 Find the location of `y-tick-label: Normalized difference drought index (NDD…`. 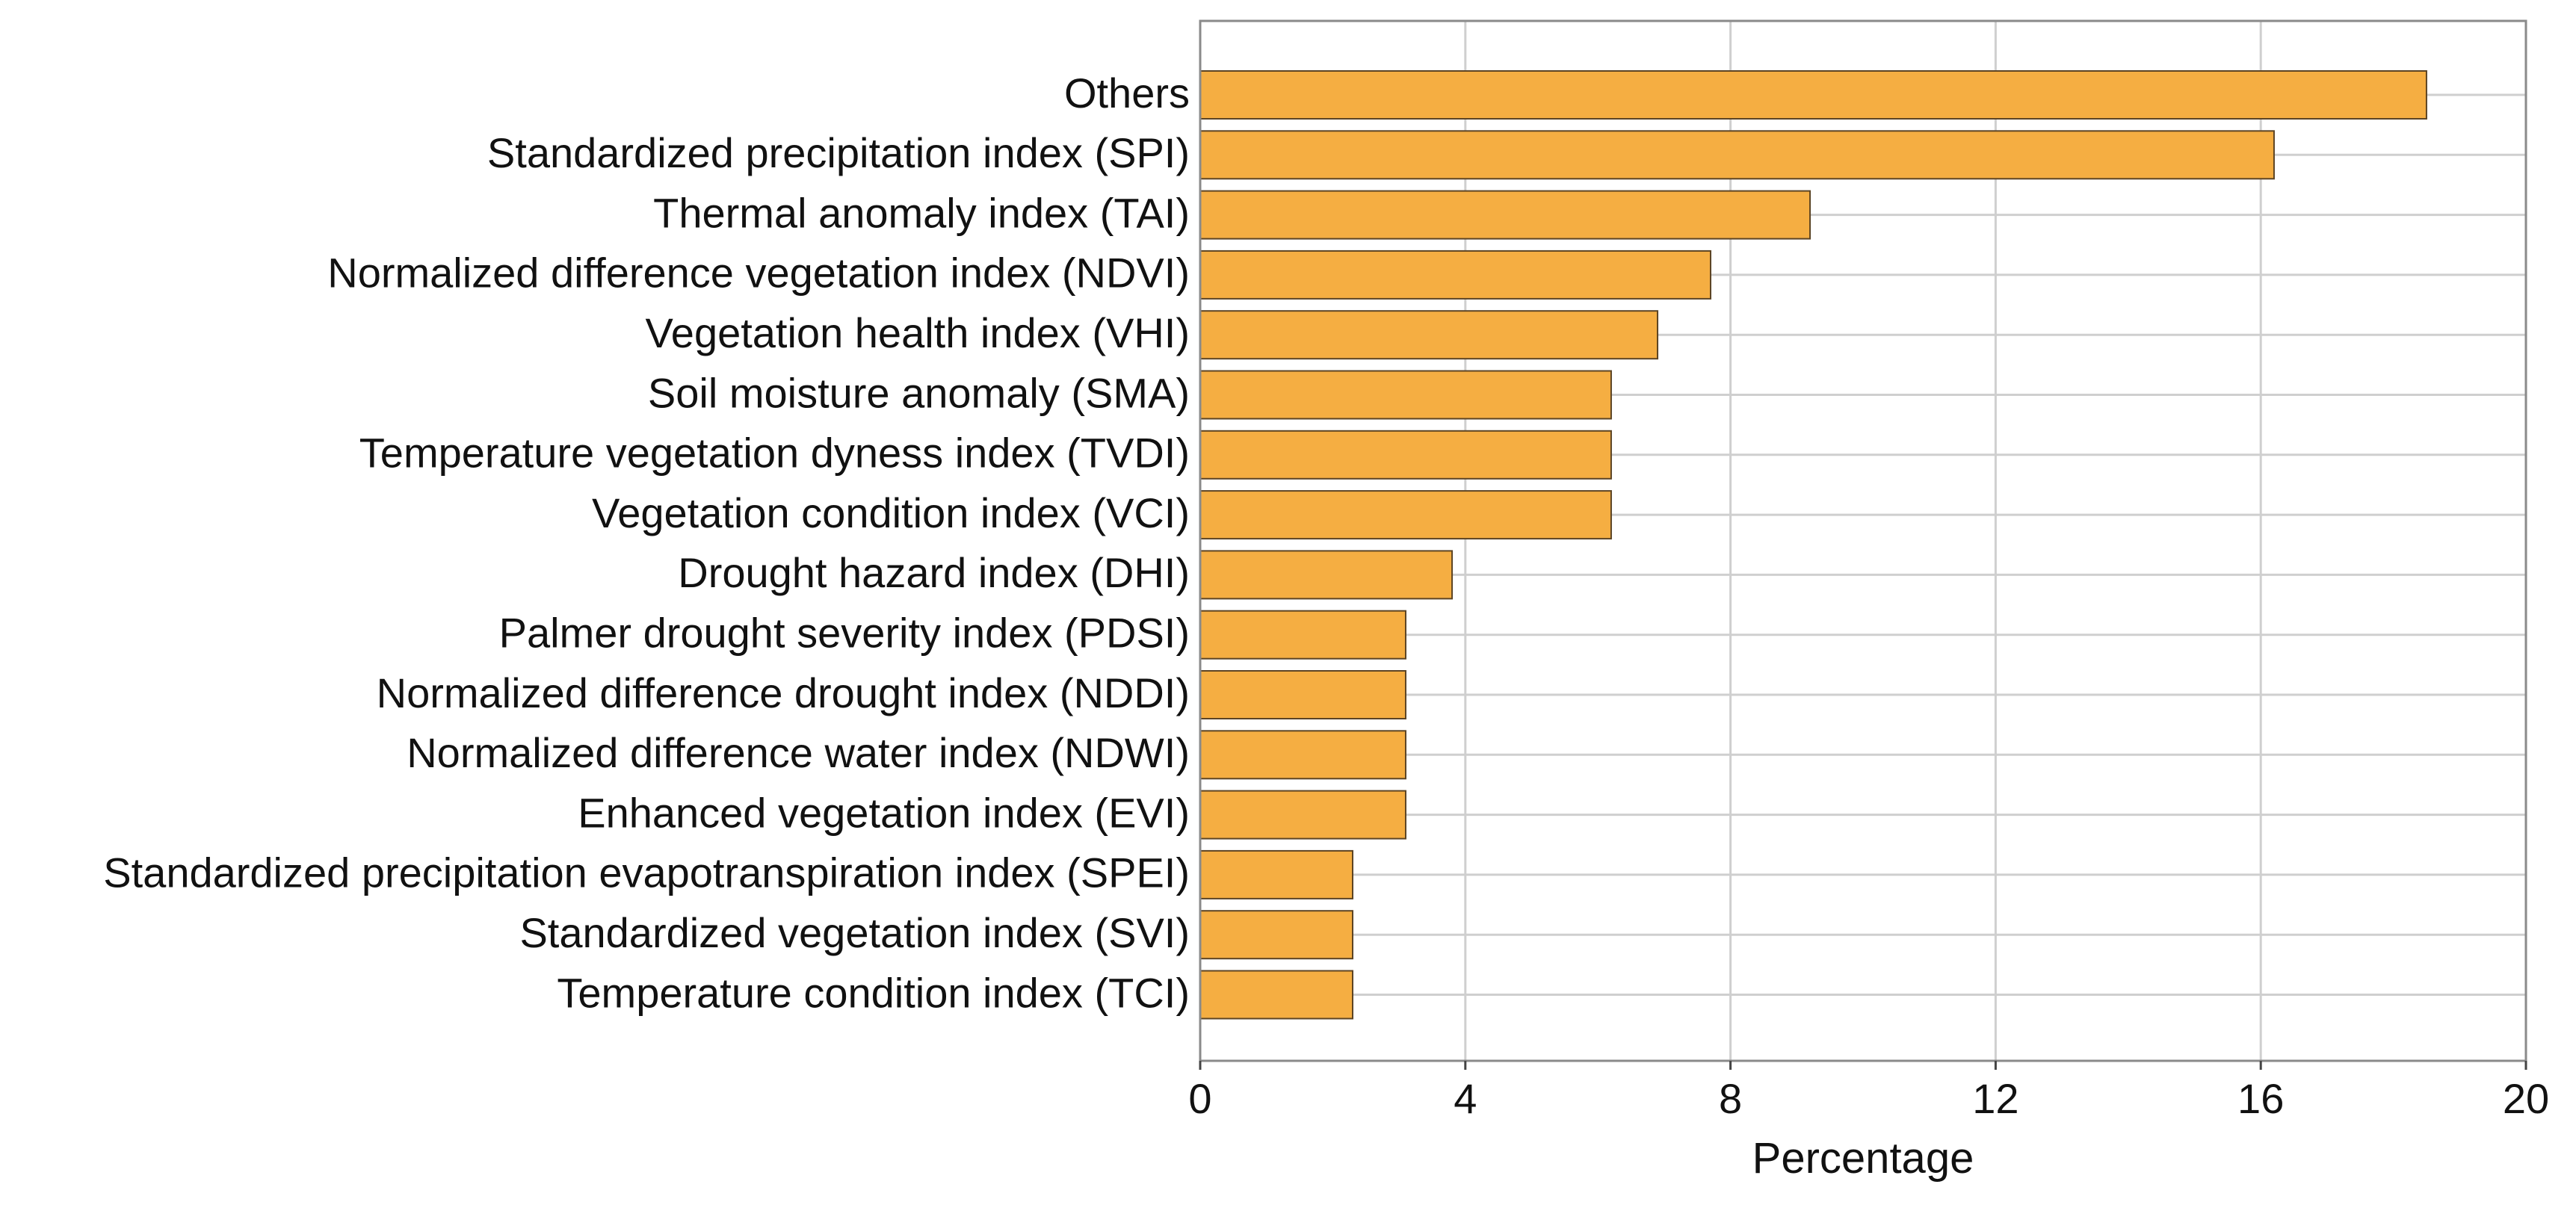

y-tick-label: Normalized difference drought index (NDD… is located at coordinates (783, 692).